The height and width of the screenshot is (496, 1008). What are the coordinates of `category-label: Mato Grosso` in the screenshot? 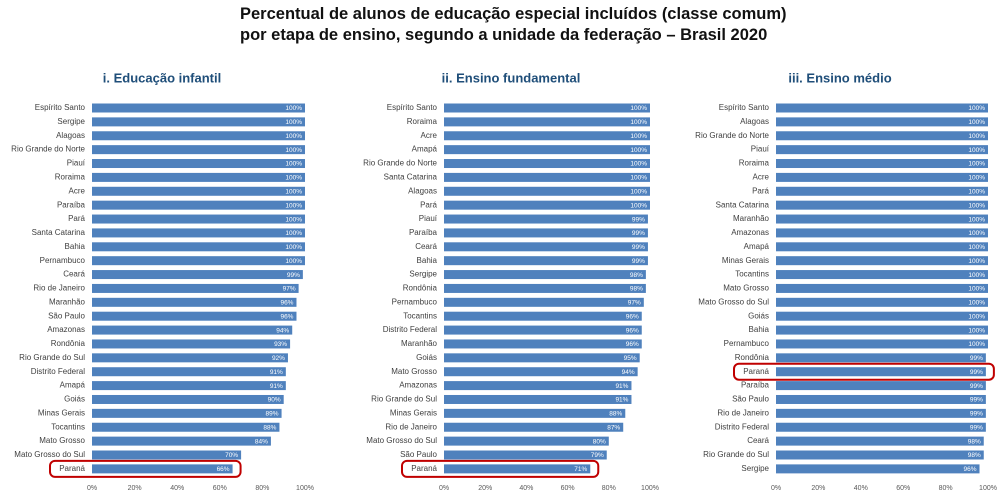 It's located at (746, 288).